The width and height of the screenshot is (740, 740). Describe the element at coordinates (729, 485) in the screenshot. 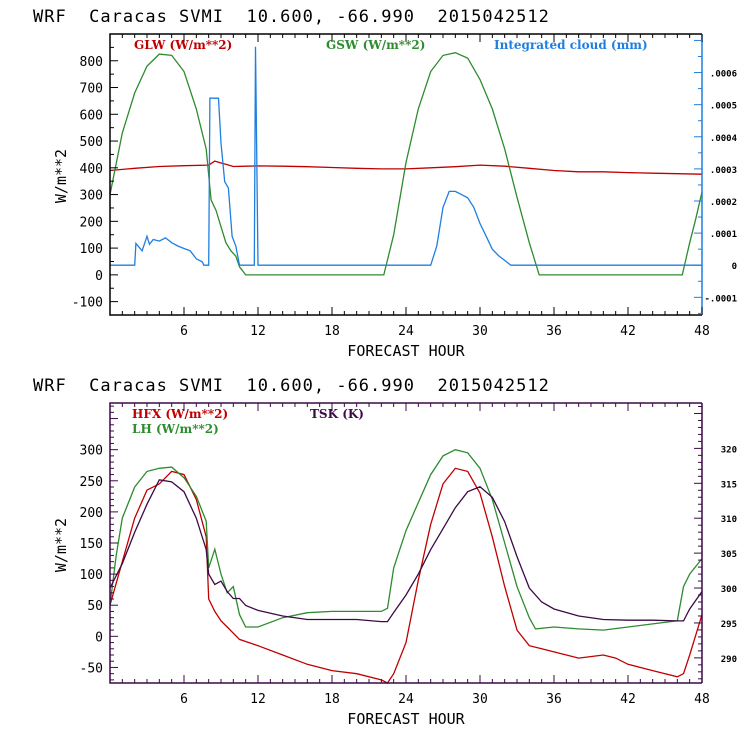

I see `y2-tick-label: 315` at that location.